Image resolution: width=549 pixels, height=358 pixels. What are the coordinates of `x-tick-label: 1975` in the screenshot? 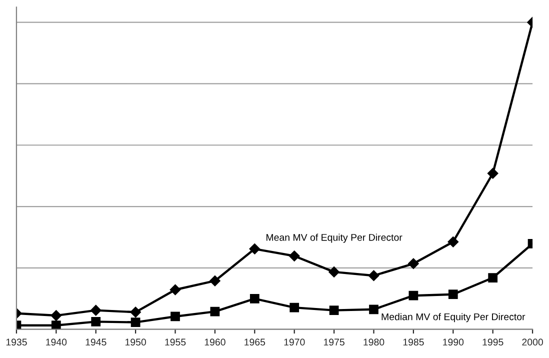 It's located at (334, 342).